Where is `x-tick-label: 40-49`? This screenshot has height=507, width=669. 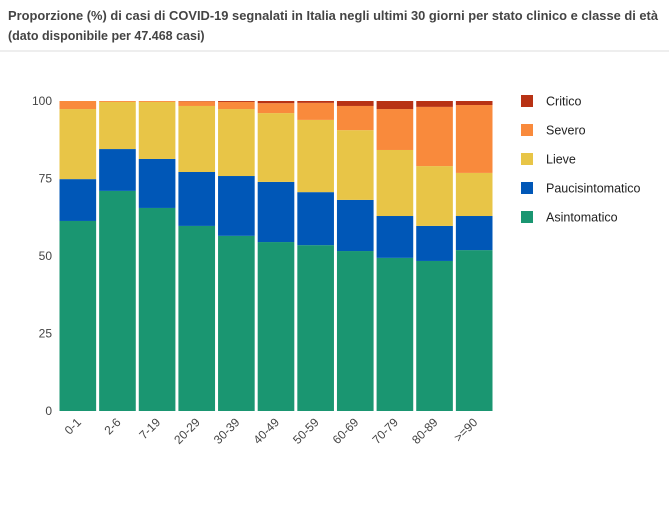 x-tick-label: 40-49 is located at coordinates (267, 431).